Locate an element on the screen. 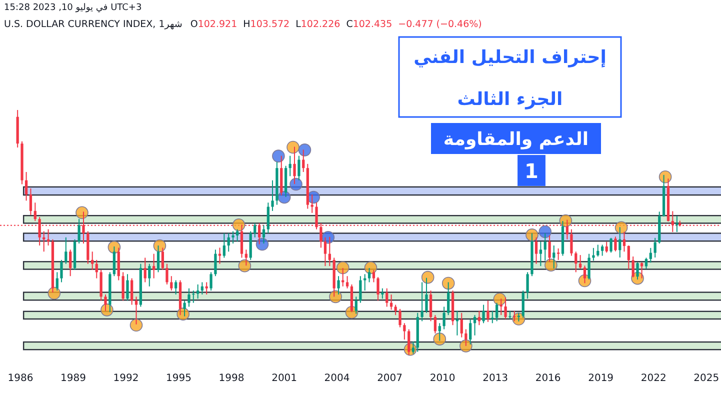 This screenshot has width=721, height=406. chart-subtitle: الجزء الثالث is located at coordinates (510, 99).